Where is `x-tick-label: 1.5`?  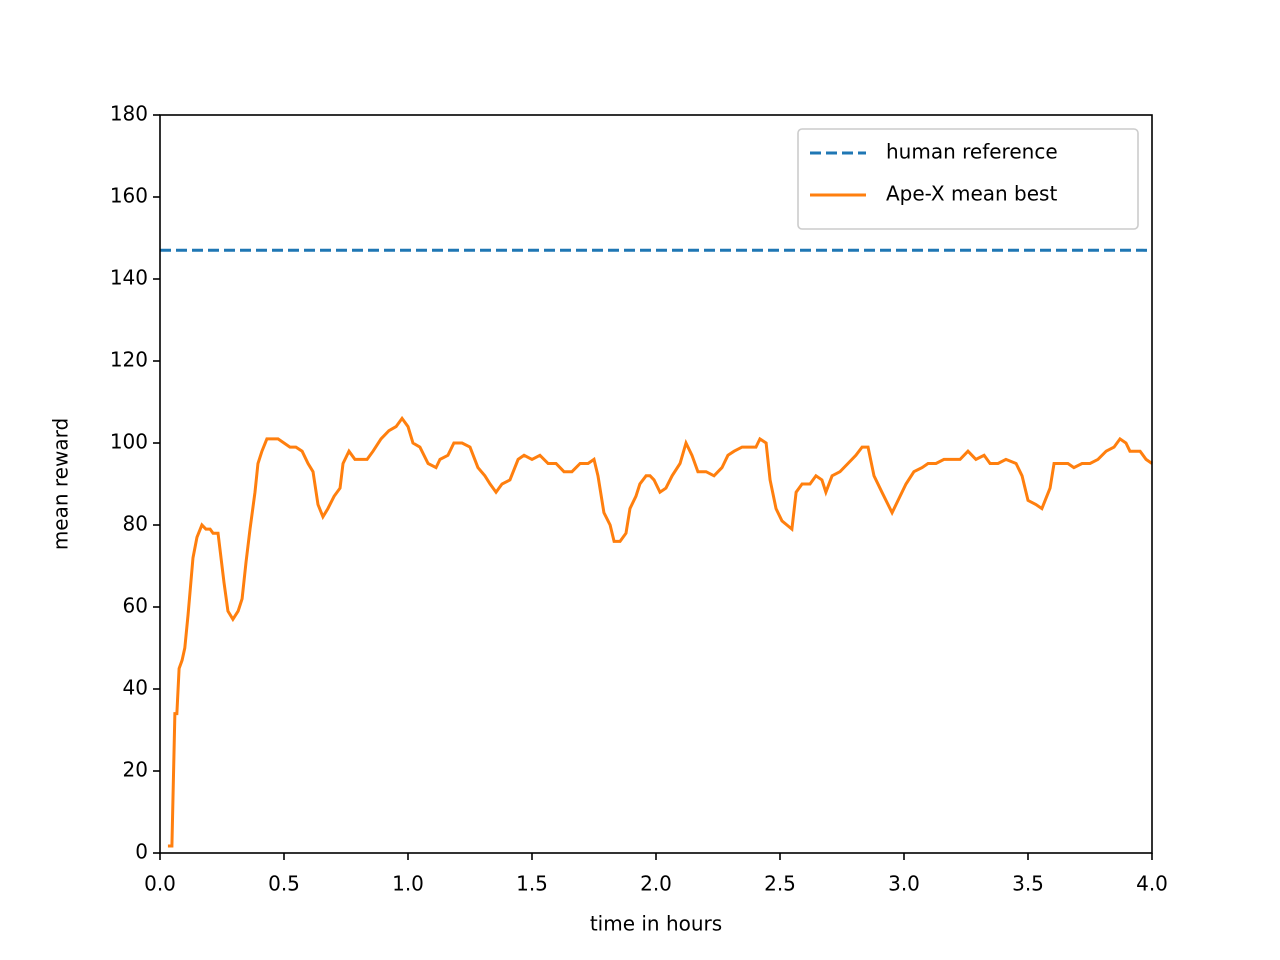
x-tick-label: 1.5 is located at coordinates (532, 884).